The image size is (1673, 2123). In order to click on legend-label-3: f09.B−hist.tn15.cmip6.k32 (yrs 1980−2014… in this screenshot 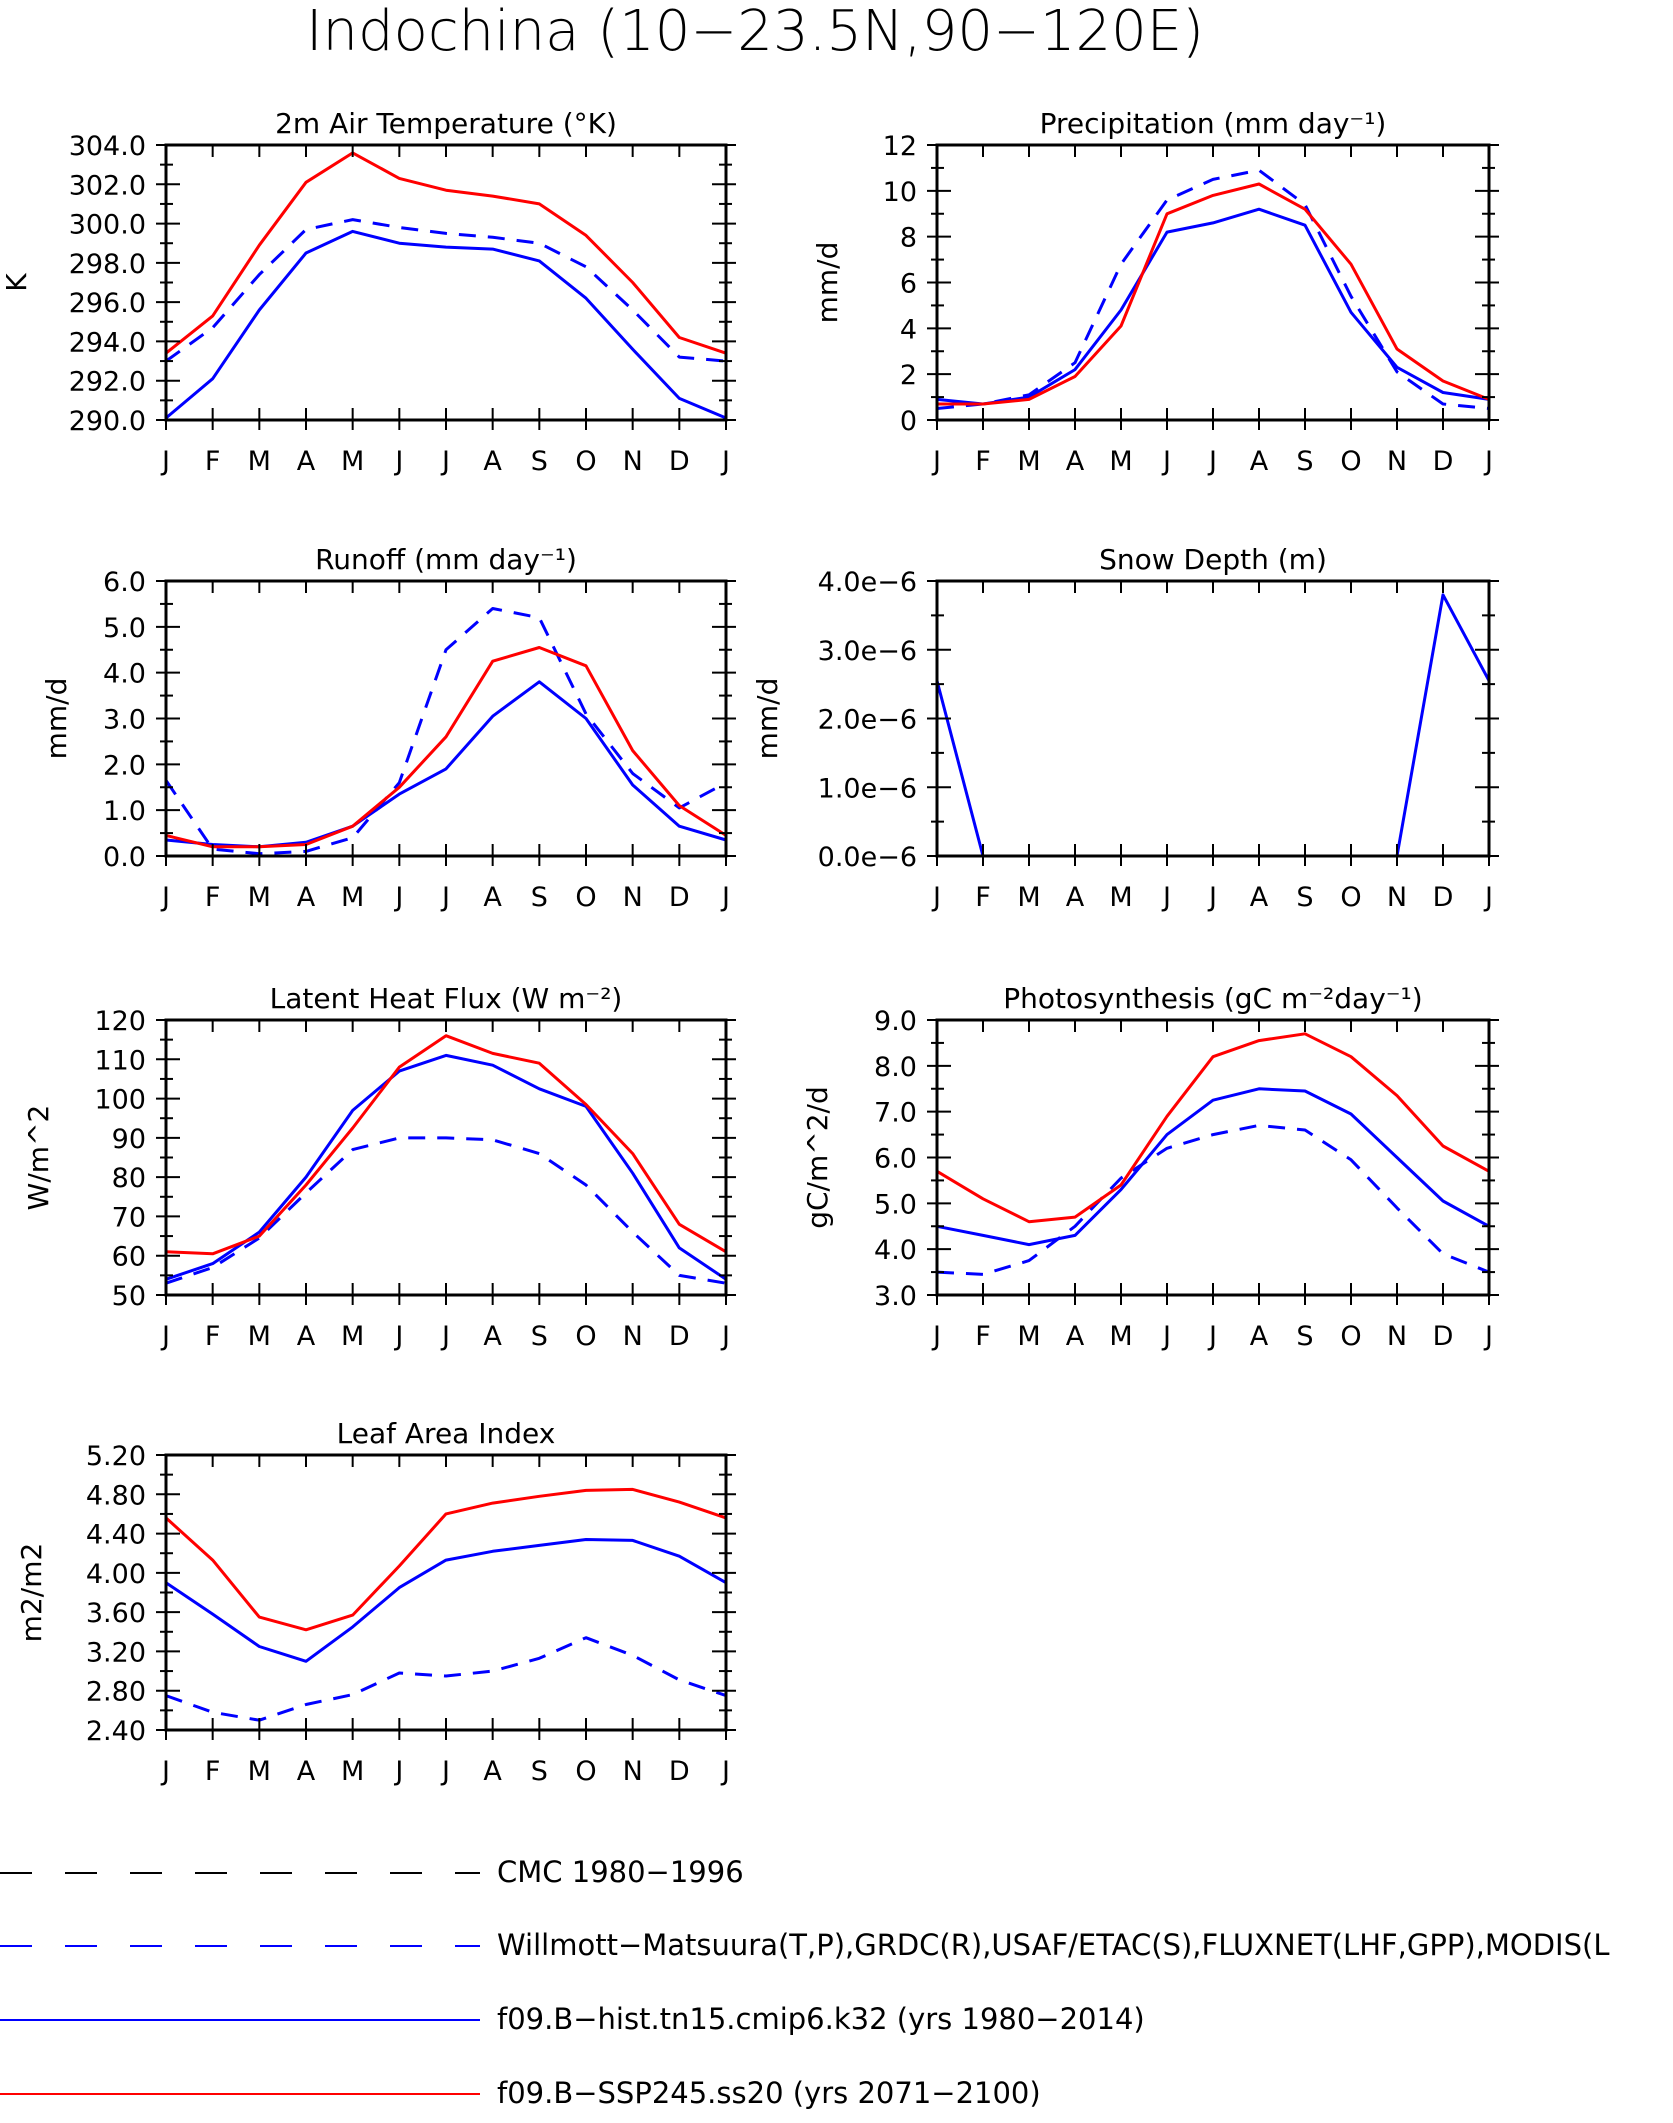, I will do `click(821, 2019)`.